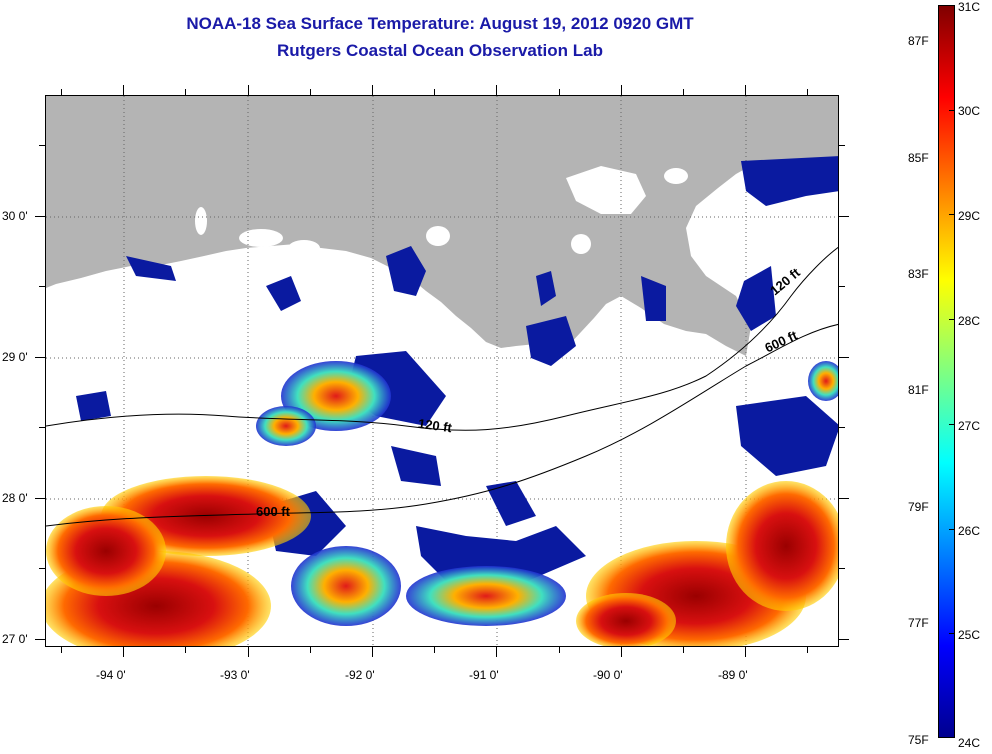  Describe the element at coordinates (484, 675) in the screenshot. I see `lon-label-91: -91 0'` at that location.